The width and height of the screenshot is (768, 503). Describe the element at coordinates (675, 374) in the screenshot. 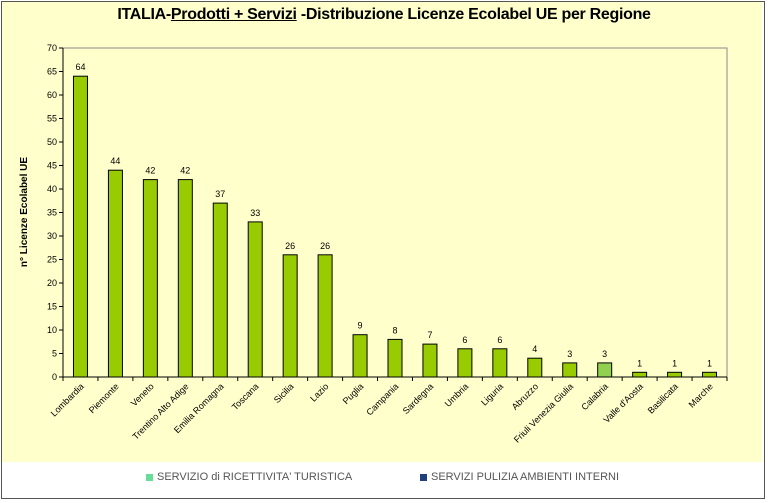

I see `bar-basilicata` at that location.